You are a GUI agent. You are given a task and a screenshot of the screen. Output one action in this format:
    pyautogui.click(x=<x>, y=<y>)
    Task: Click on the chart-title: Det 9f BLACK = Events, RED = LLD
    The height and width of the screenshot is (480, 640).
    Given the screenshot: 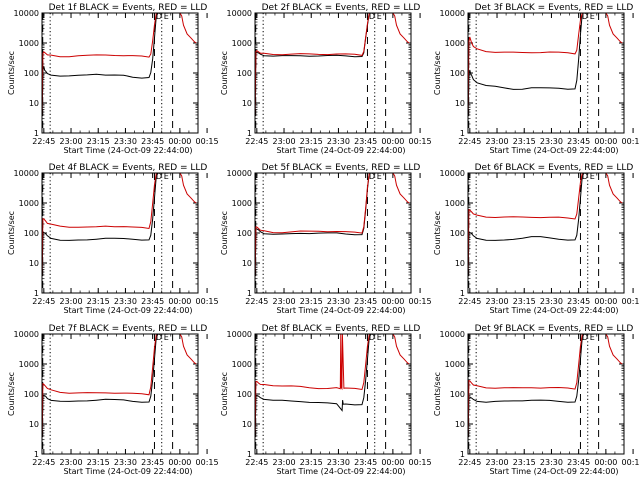 What is the action you would take?
    pyautogui.click(x=554, y=329)
    